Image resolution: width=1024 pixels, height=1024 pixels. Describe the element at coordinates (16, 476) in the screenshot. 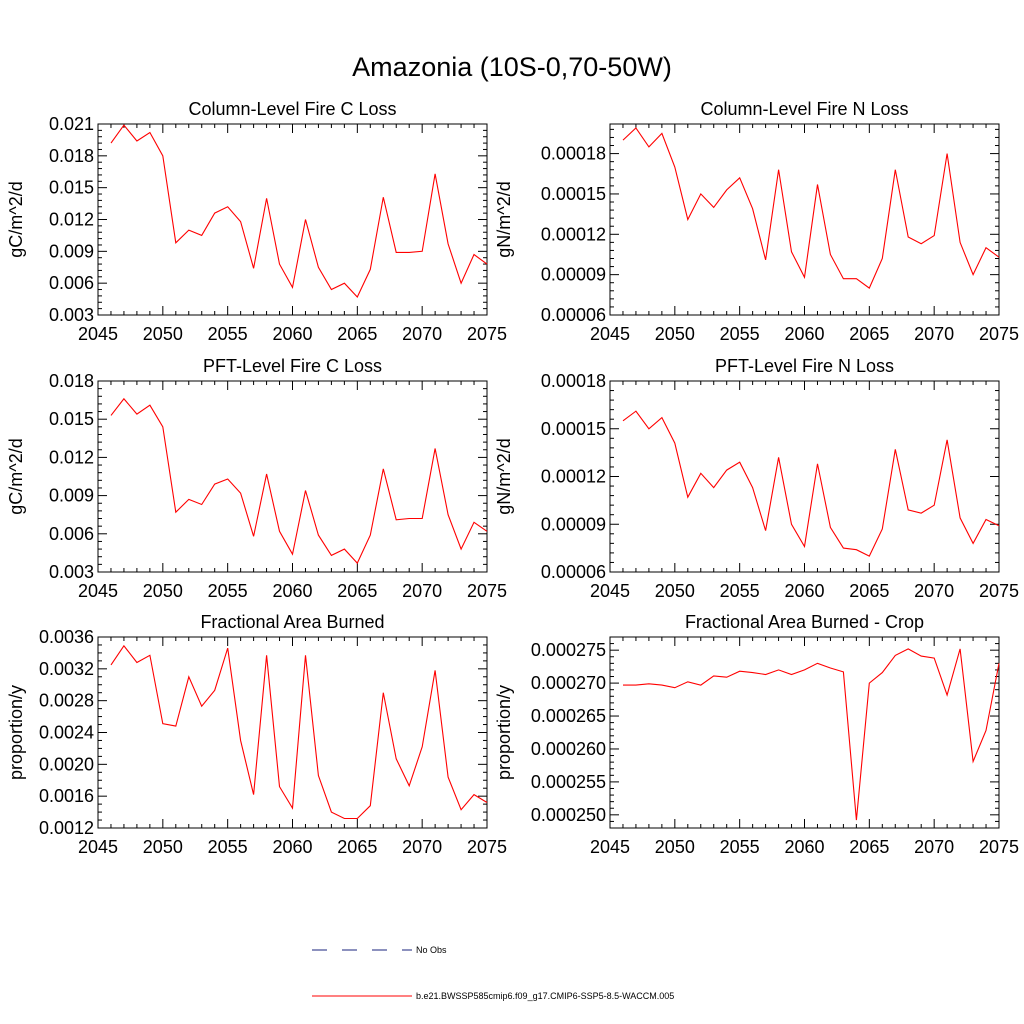

I see `y-axis-label: gC/m^2/d` at that location.